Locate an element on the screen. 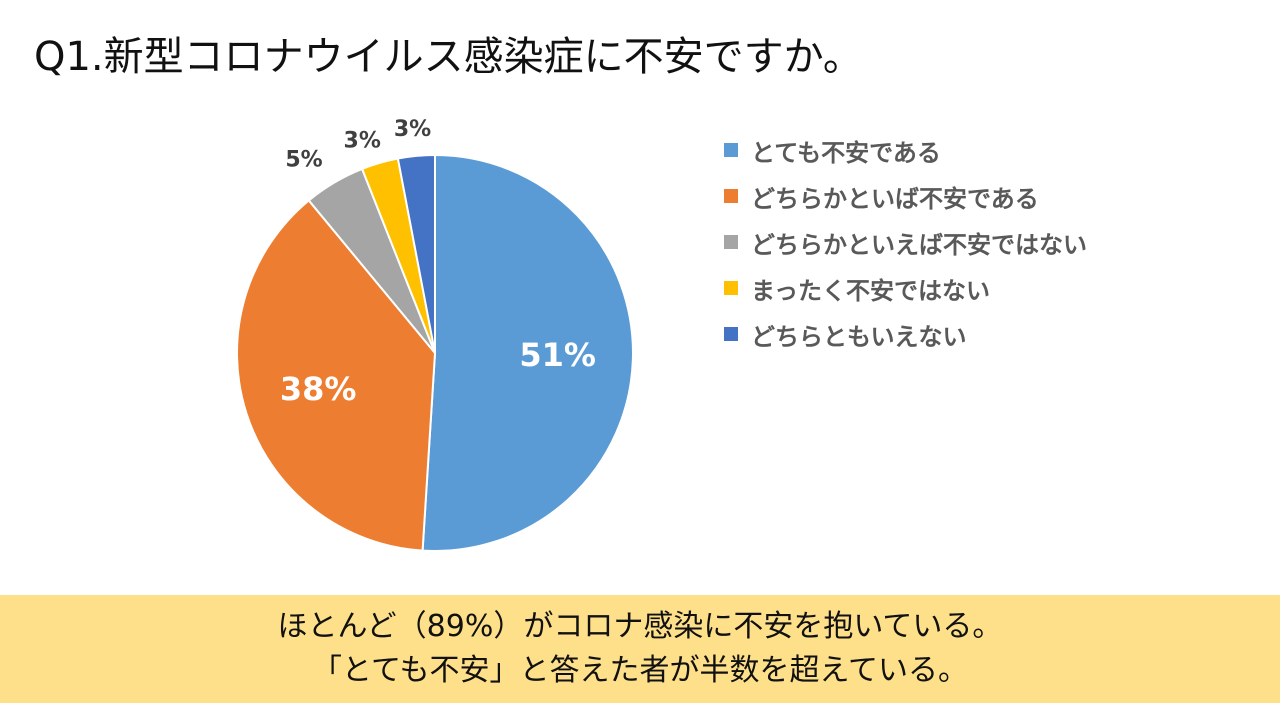  legend-item: とても不安である is located at coordinates (905, 150).